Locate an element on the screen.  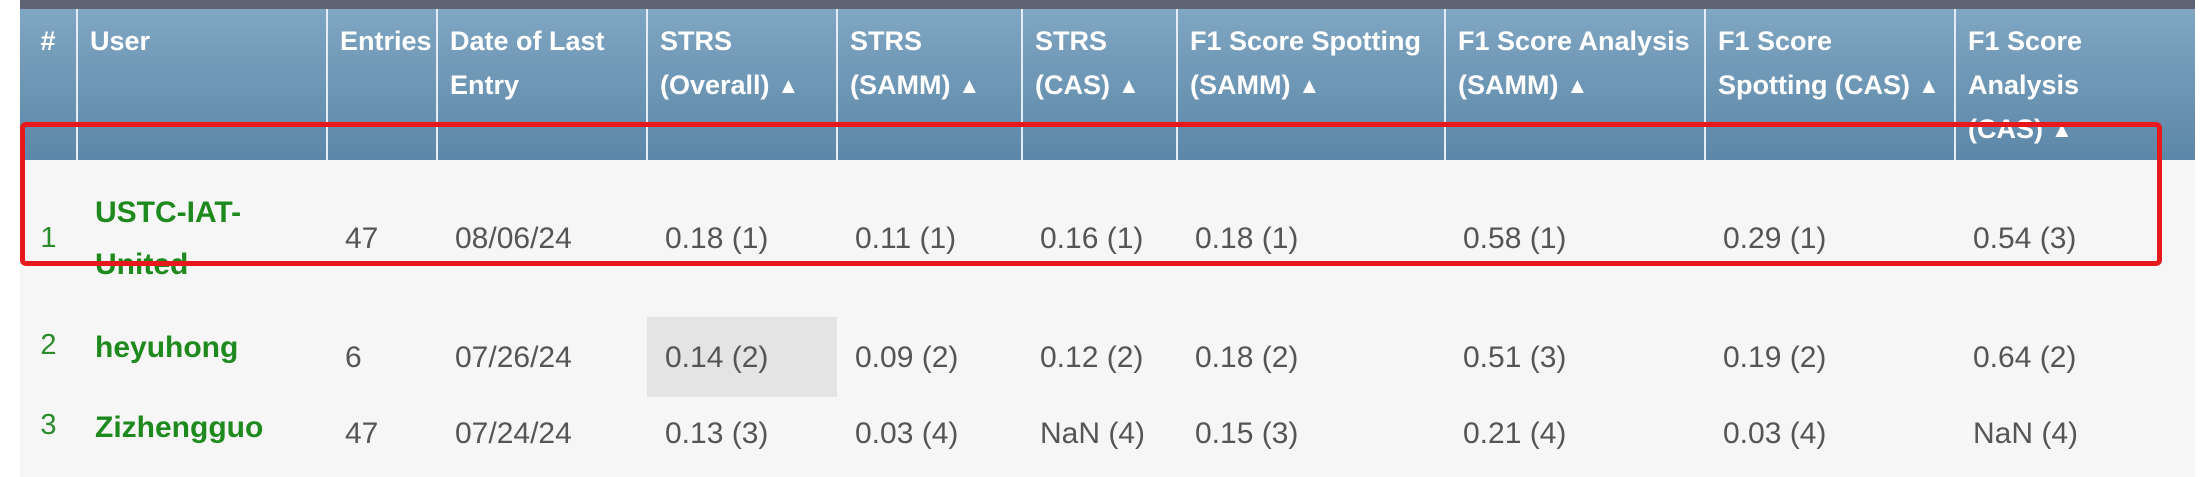
f1-spotting-samm-cell: 0.18 (1) is located at coordinates (1311, 238).